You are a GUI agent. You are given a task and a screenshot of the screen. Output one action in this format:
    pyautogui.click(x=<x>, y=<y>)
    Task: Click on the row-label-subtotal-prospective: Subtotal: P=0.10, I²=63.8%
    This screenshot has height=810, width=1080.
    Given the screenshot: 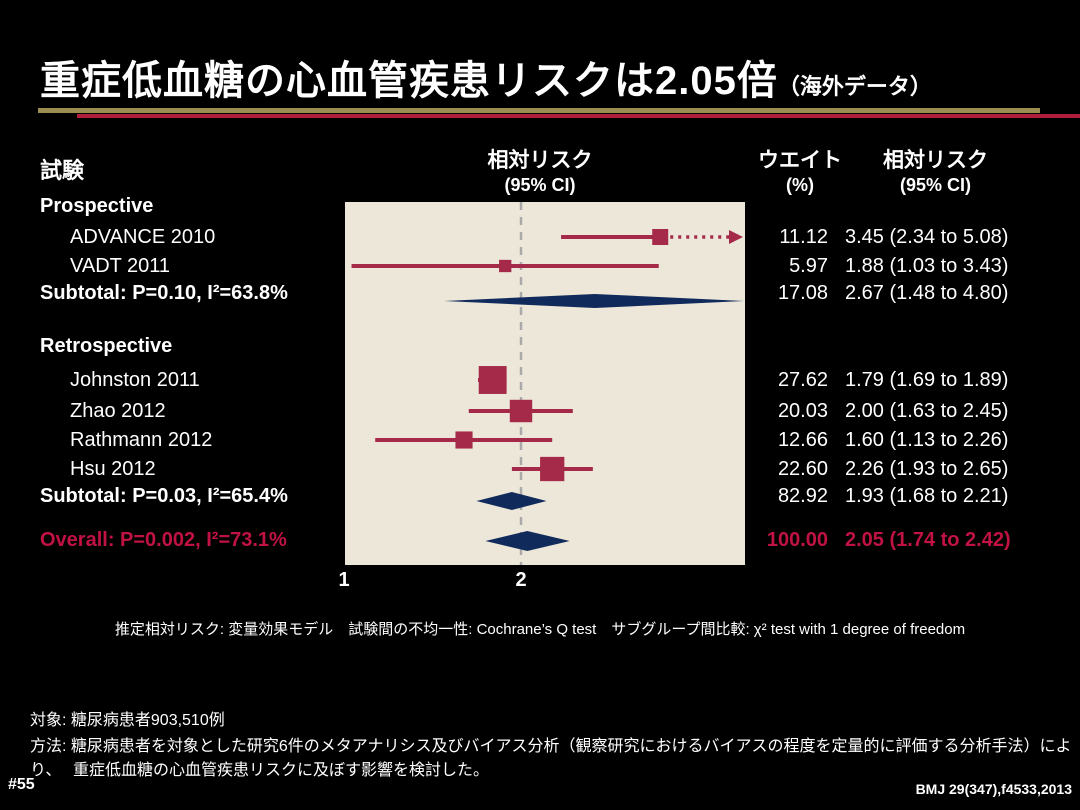 What is the action you would take?
    pyautogui.click(x=164, y=293)
    